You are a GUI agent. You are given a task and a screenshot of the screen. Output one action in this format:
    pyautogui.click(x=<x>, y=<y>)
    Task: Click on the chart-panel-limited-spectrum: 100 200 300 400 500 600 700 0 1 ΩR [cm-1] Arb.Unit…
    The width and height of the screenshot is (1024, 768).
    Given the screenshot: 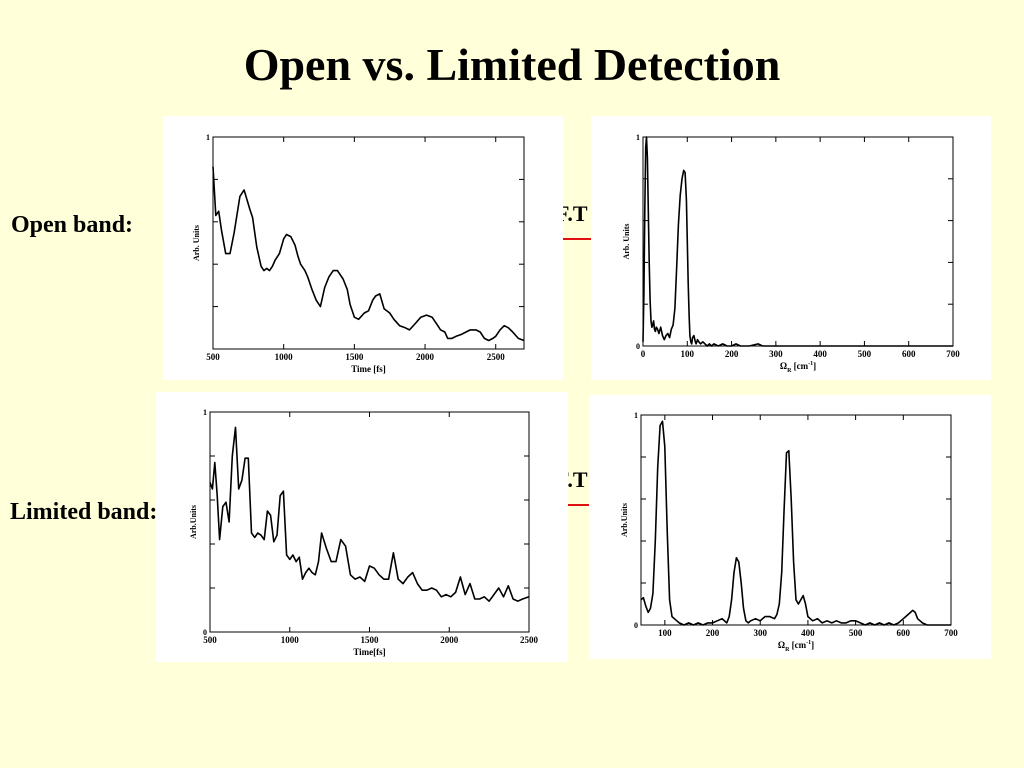 What is the action you would take?
    pyautogui.click(x=790, y=527)
    